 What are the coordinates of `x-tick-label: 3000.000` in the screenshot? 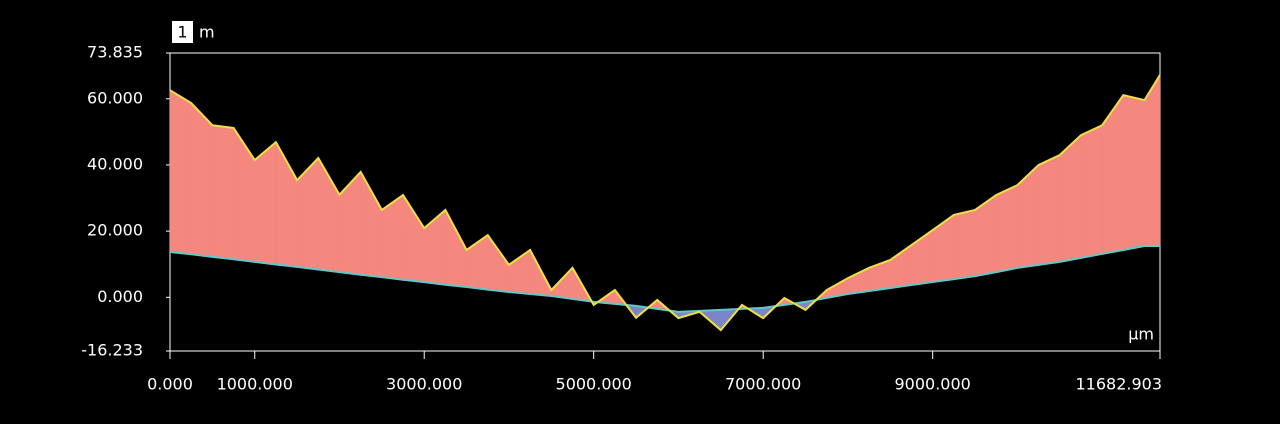 It's located at (424, 384).